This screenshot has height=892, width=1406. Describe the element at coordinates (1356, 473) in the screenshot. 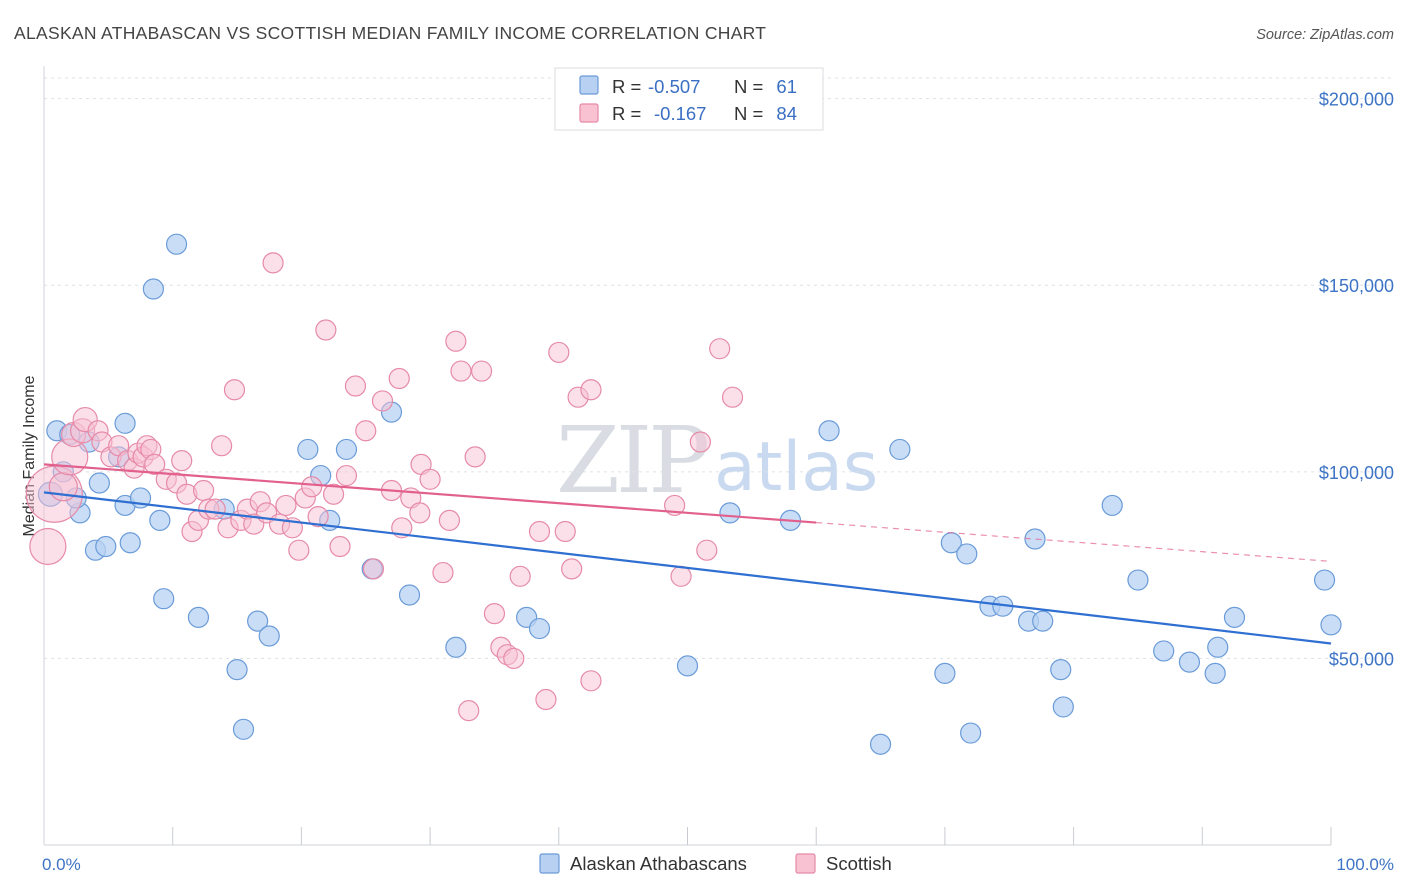

I see `y-tick-label: $100,000` at that location.